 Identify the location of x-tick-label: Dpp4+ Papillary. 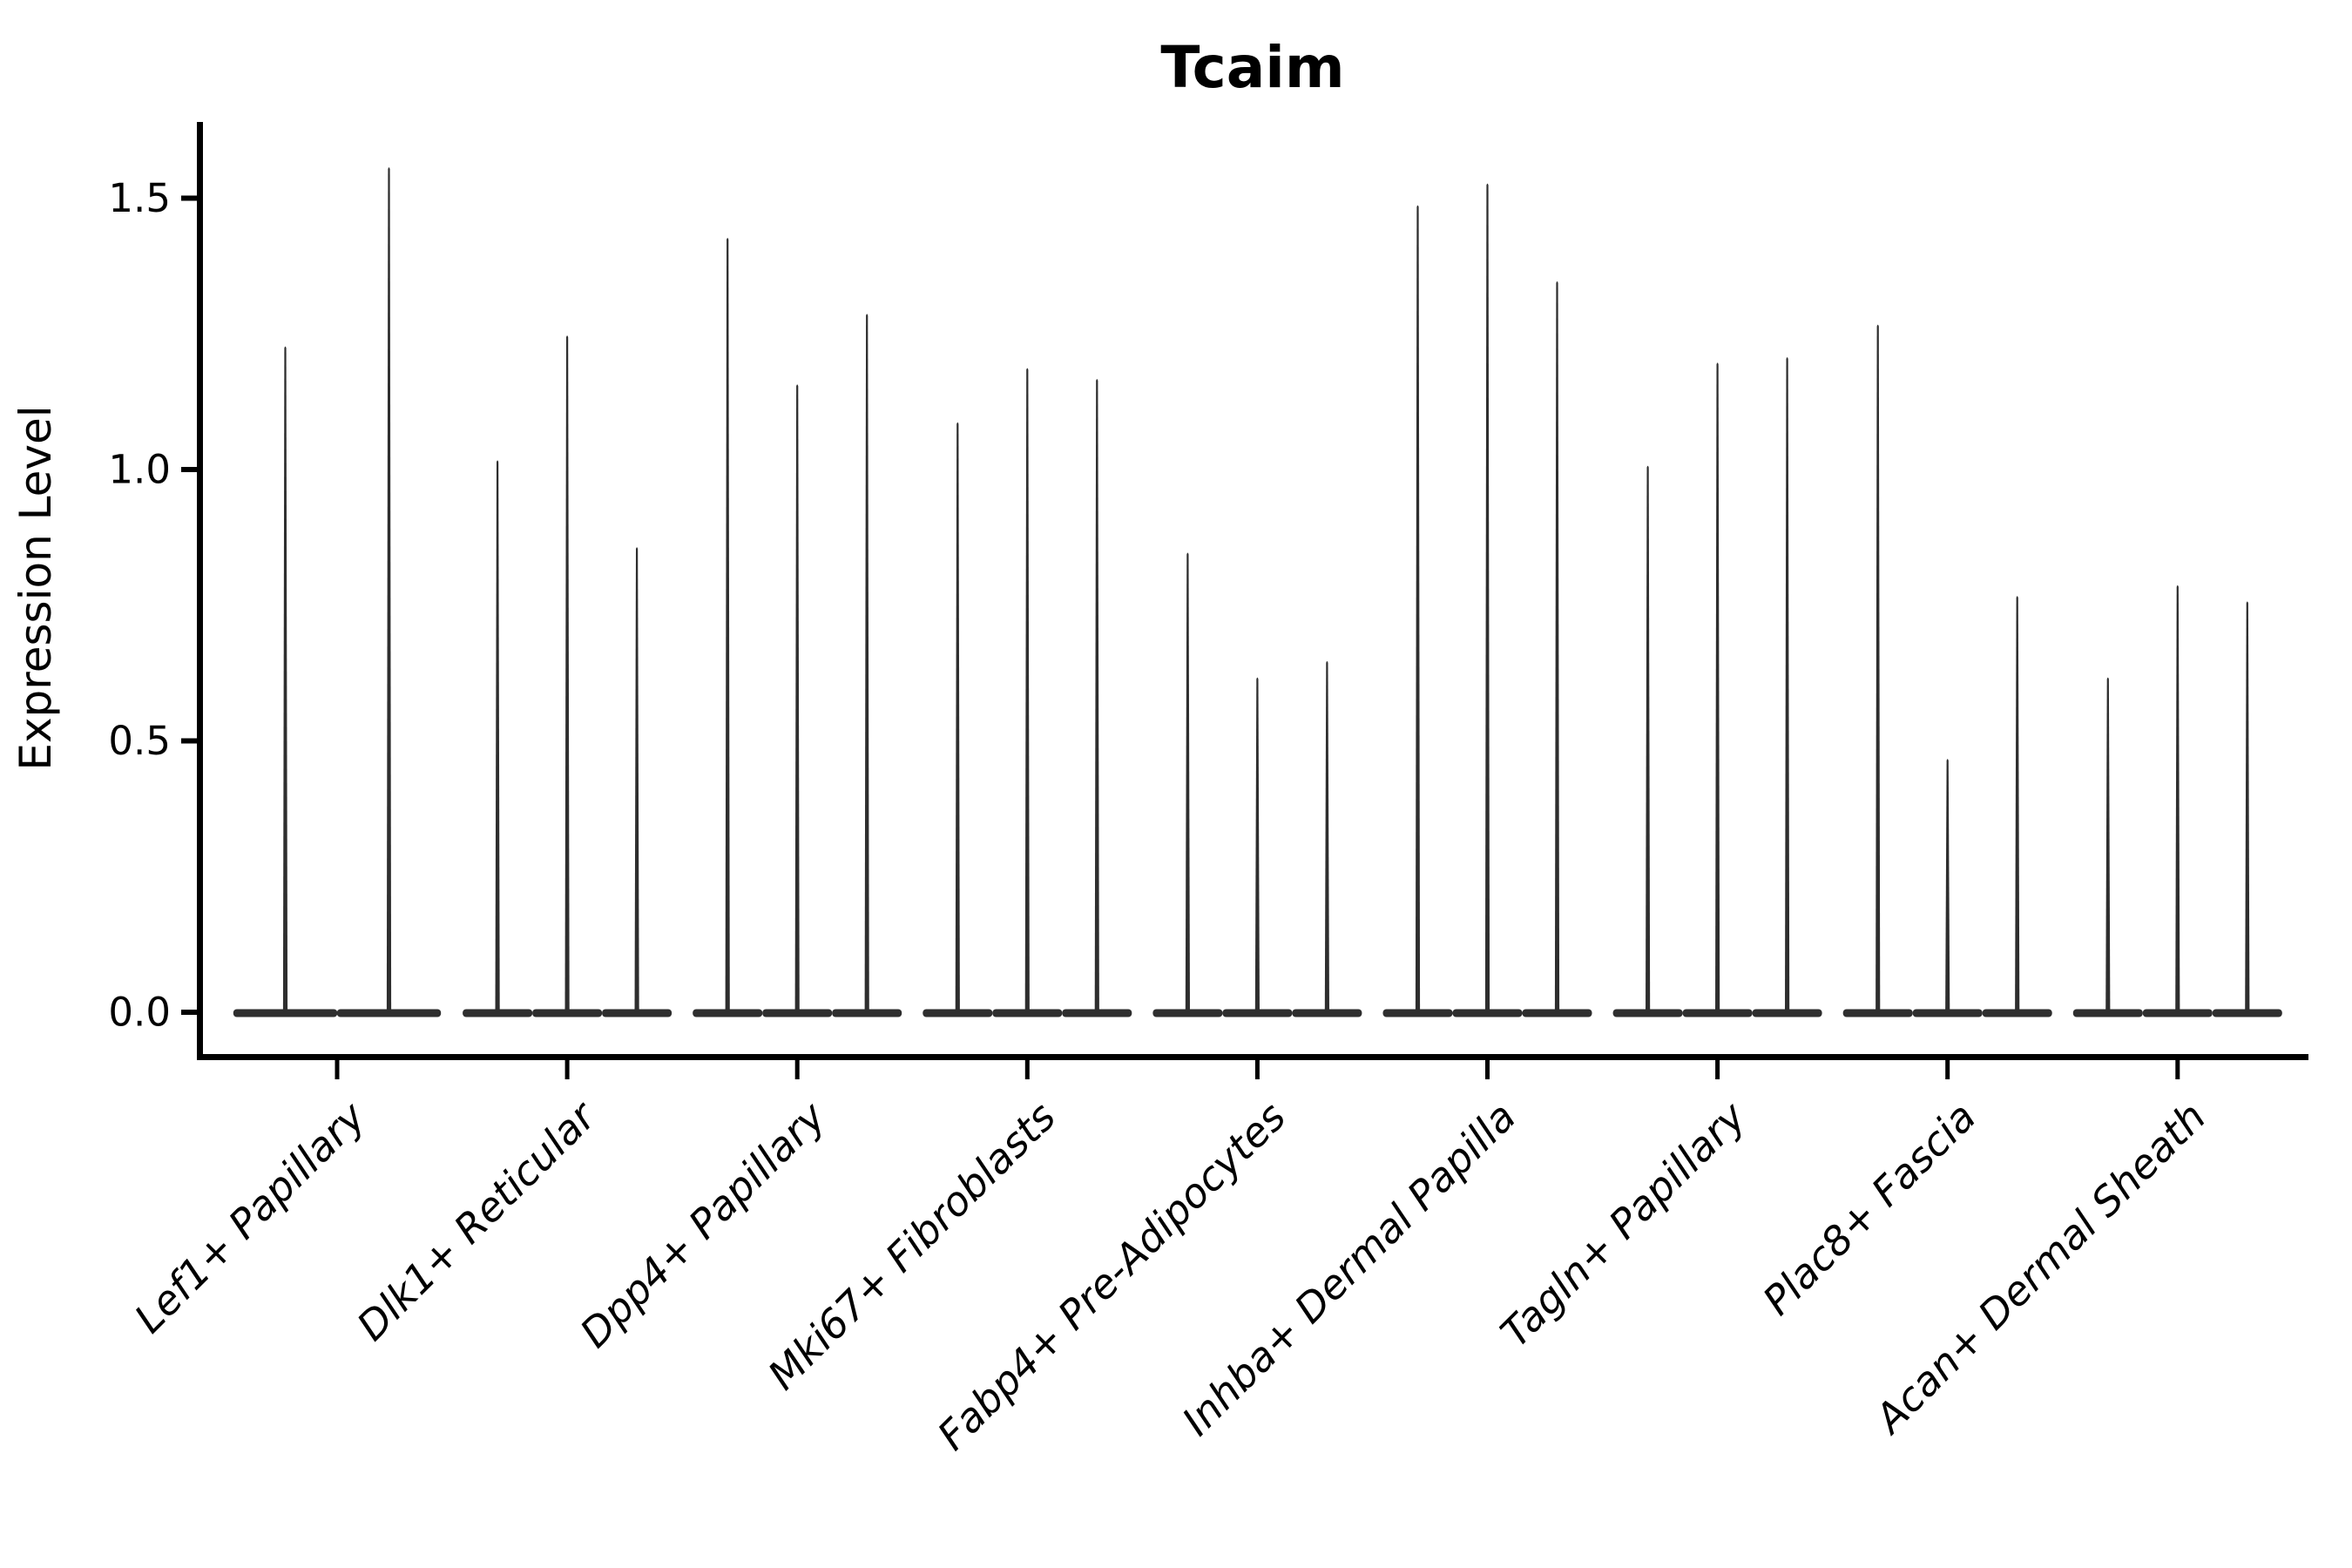
(703, 1224).